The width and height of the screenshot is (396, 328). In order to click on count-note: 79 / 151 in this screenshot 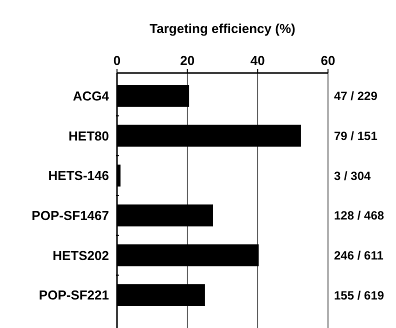, I will do `click(356, 135)`.